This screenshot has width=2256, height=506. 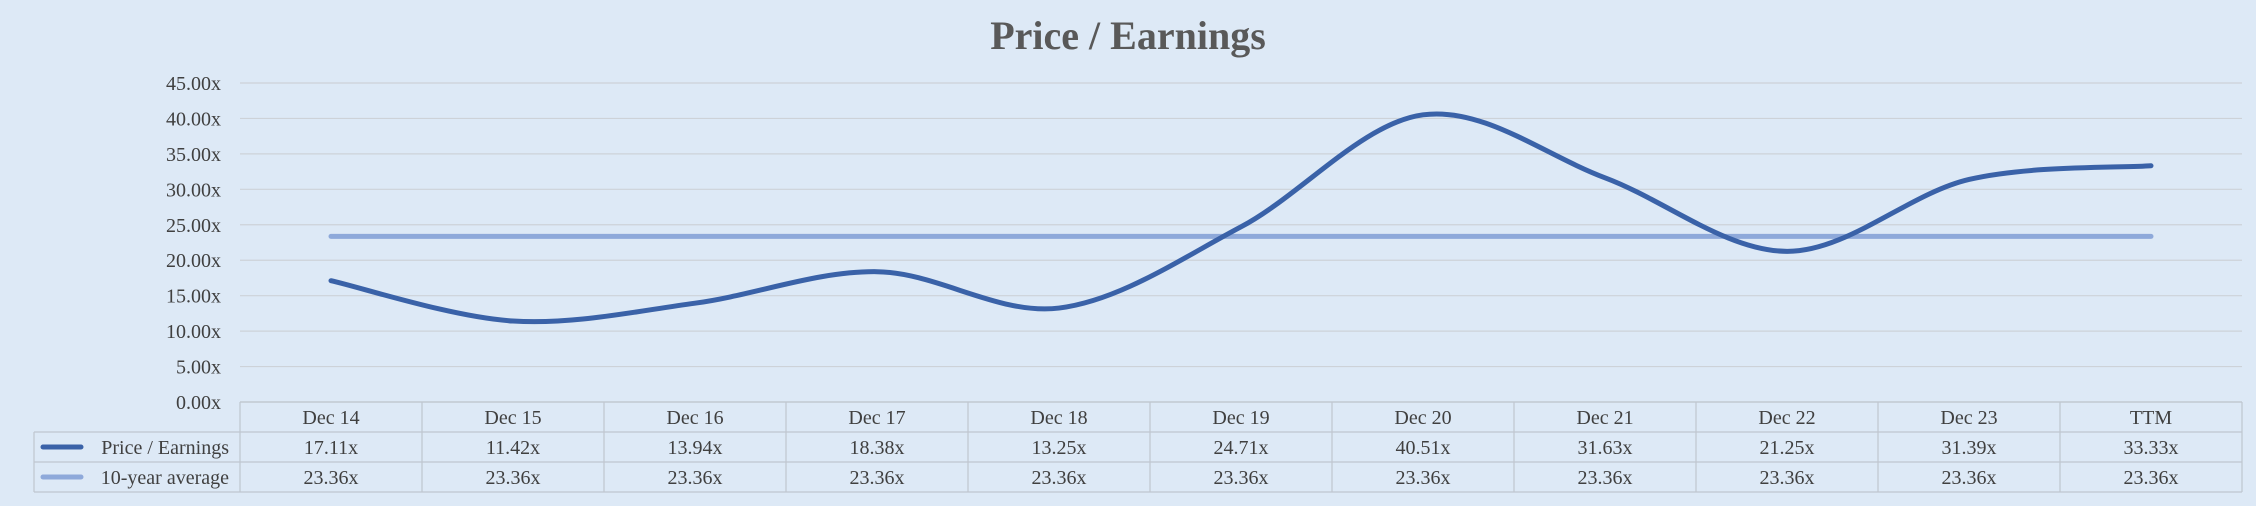 I want to click on data-label: 18.38x, so click(x=877, y=448).